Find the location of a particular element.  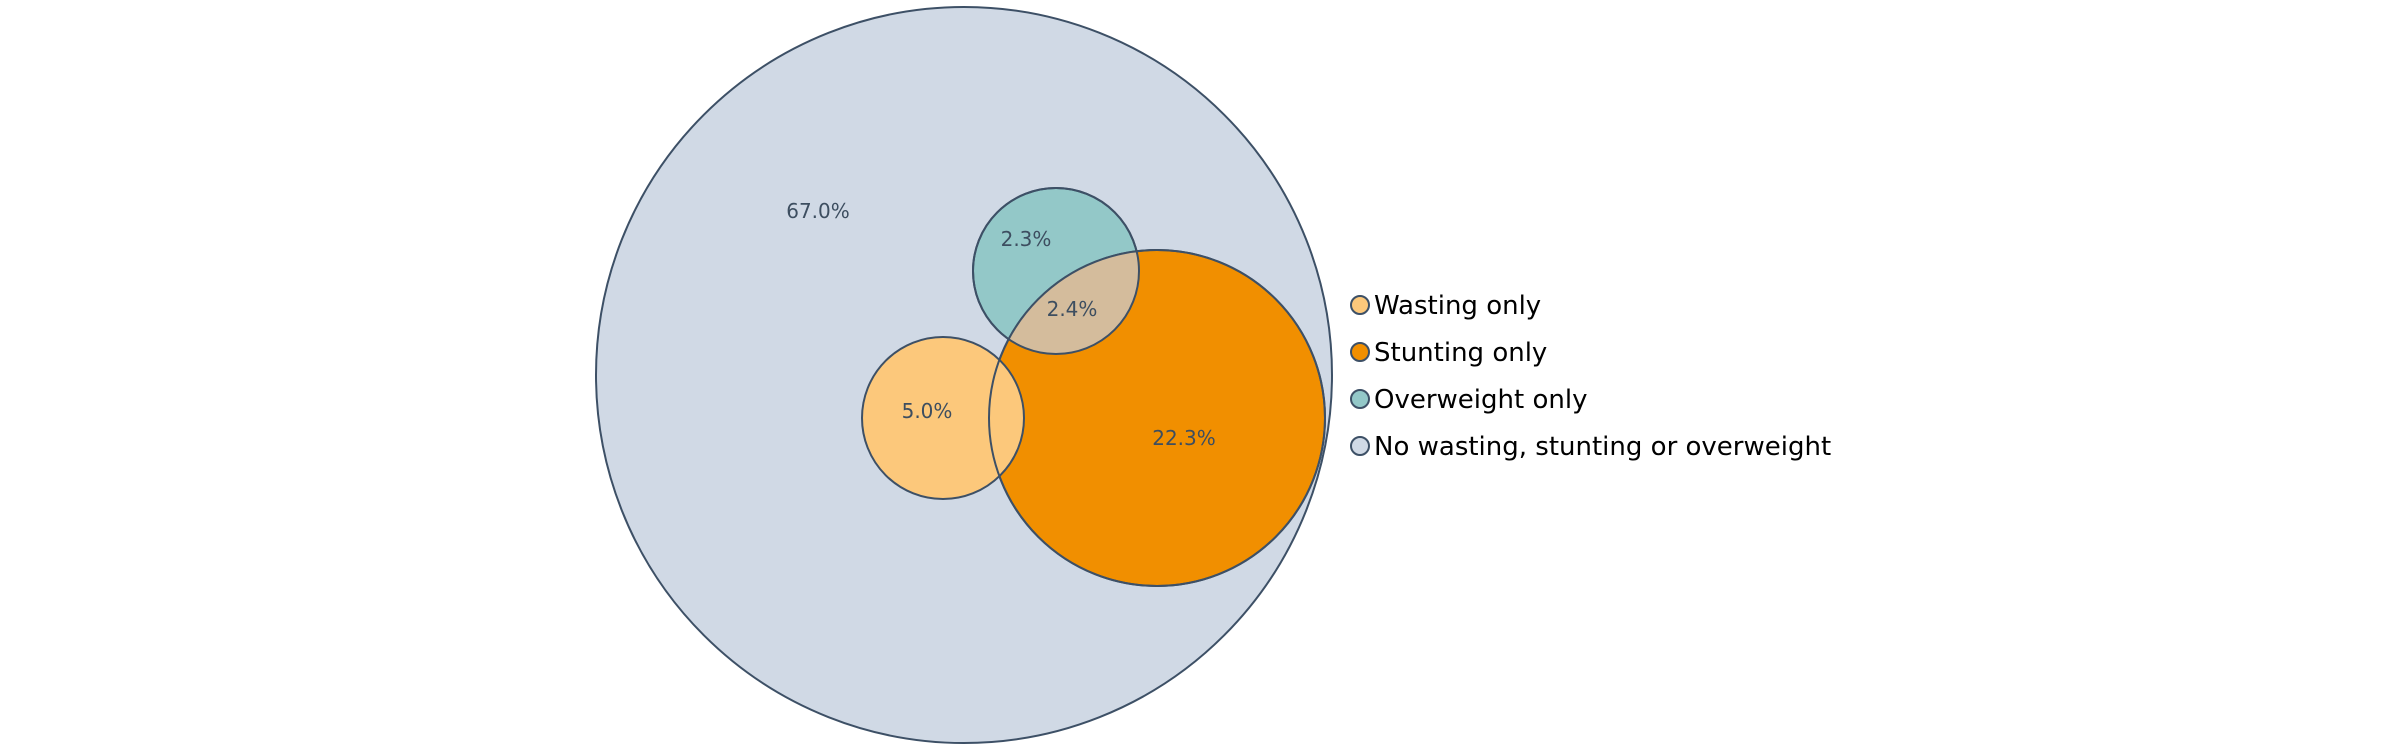

legend-marker-none is located at coordinates (1360, 446).